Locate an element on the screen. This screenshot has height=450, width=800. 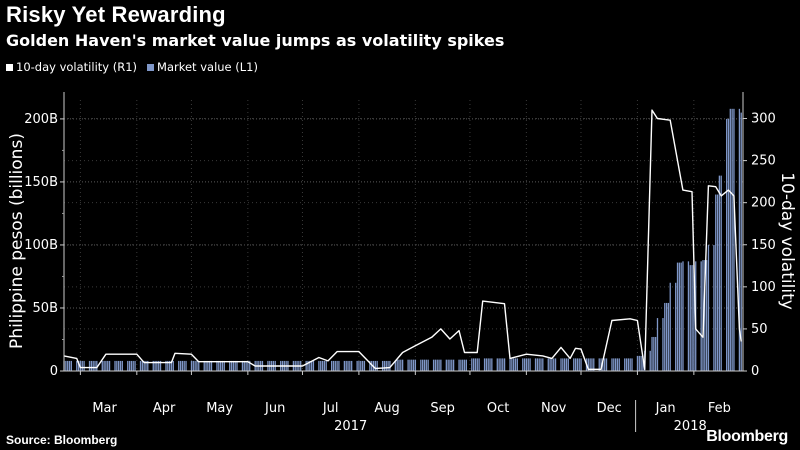
x-tick-label-month: Dec is located at coordinates (609, 408).